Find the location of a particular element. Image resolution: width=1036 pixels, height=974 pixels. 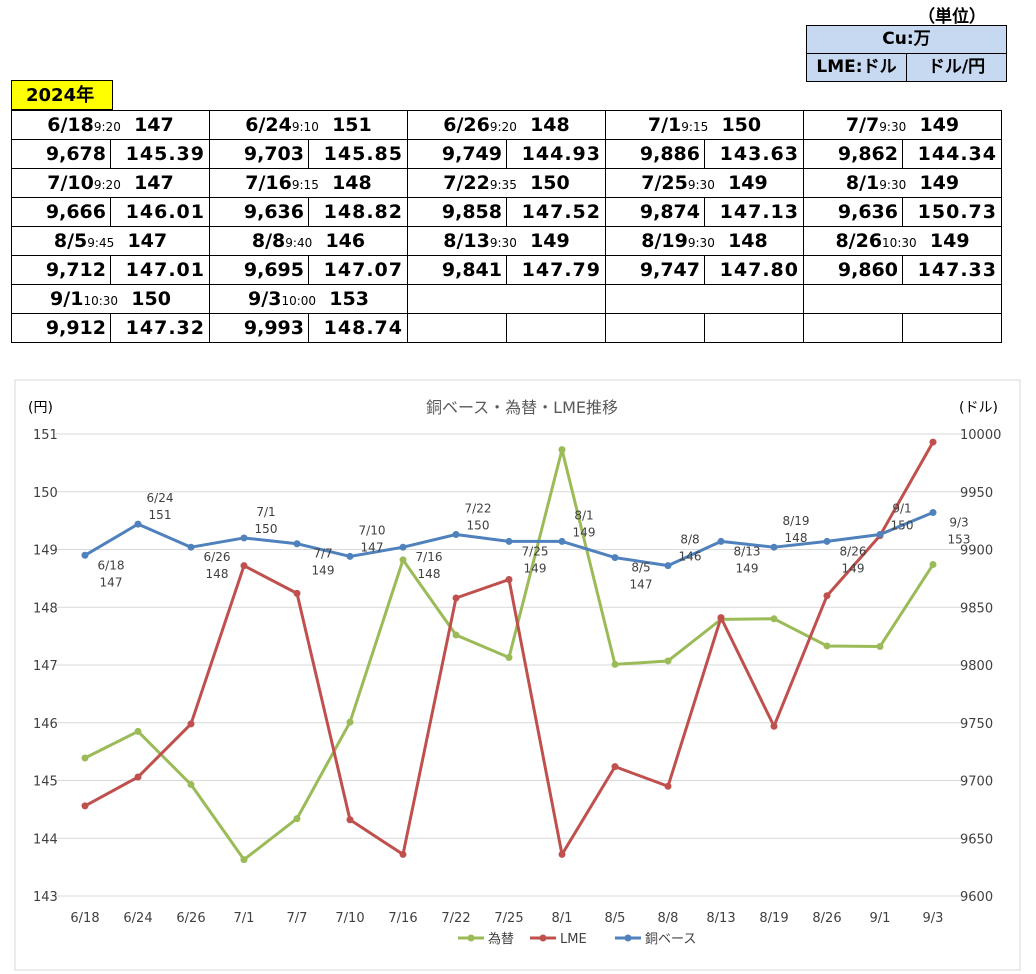

date-cell: 7/19:15 150 is located at coordinates (704, 125).